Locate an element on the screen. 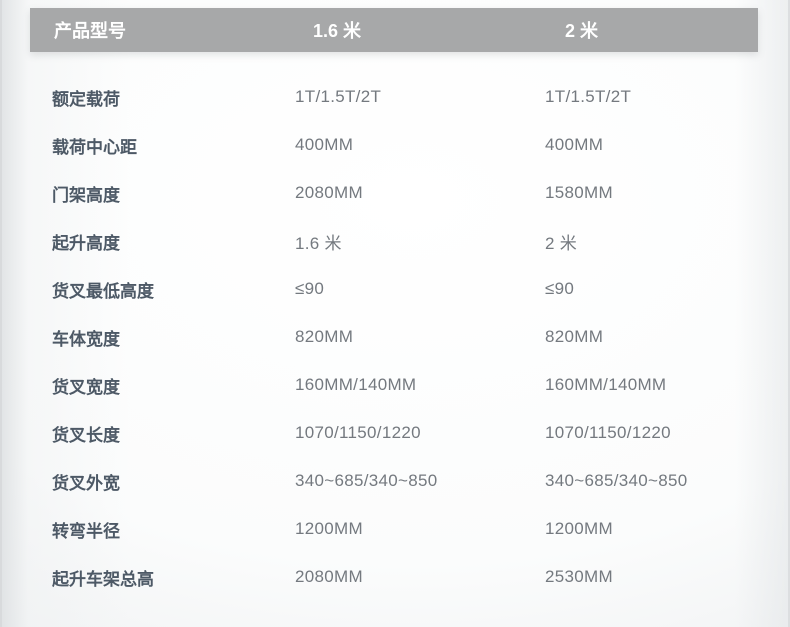 This screenshot has width=790, height=627. table-row-fork-width: 货叉宽度 160MM/140MM 160MM/140MM is located at coordinates (394, 385).